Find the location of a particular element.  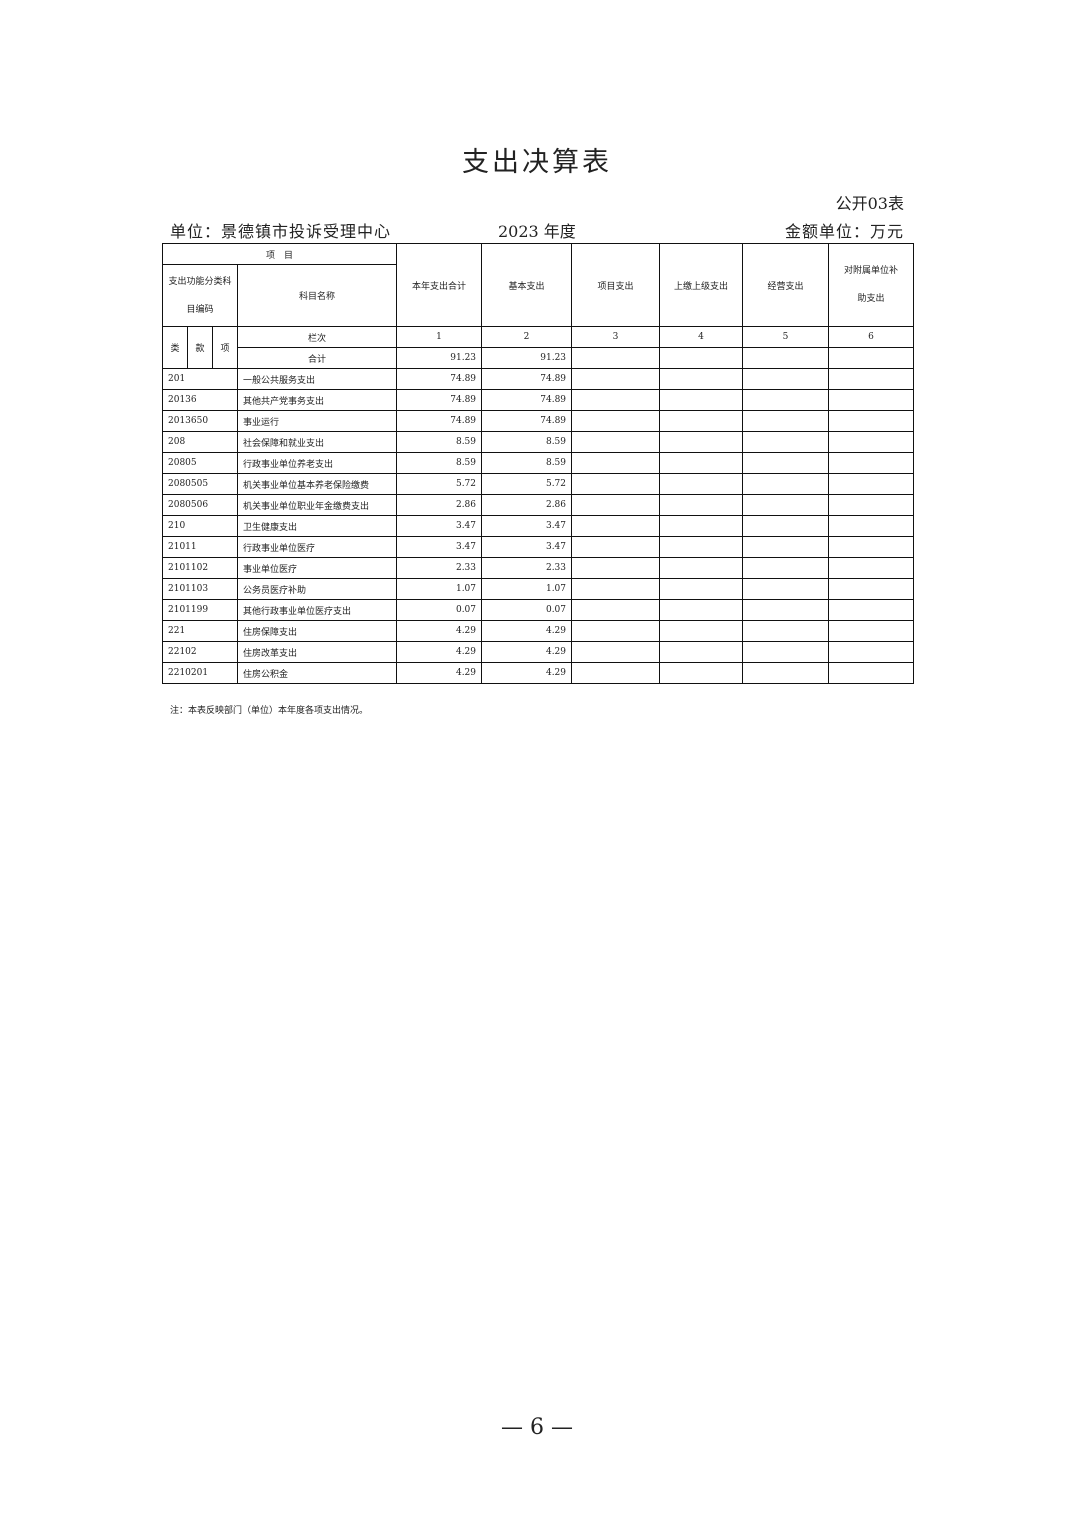

row-code: 20805 is located at coordinates (200, 463).